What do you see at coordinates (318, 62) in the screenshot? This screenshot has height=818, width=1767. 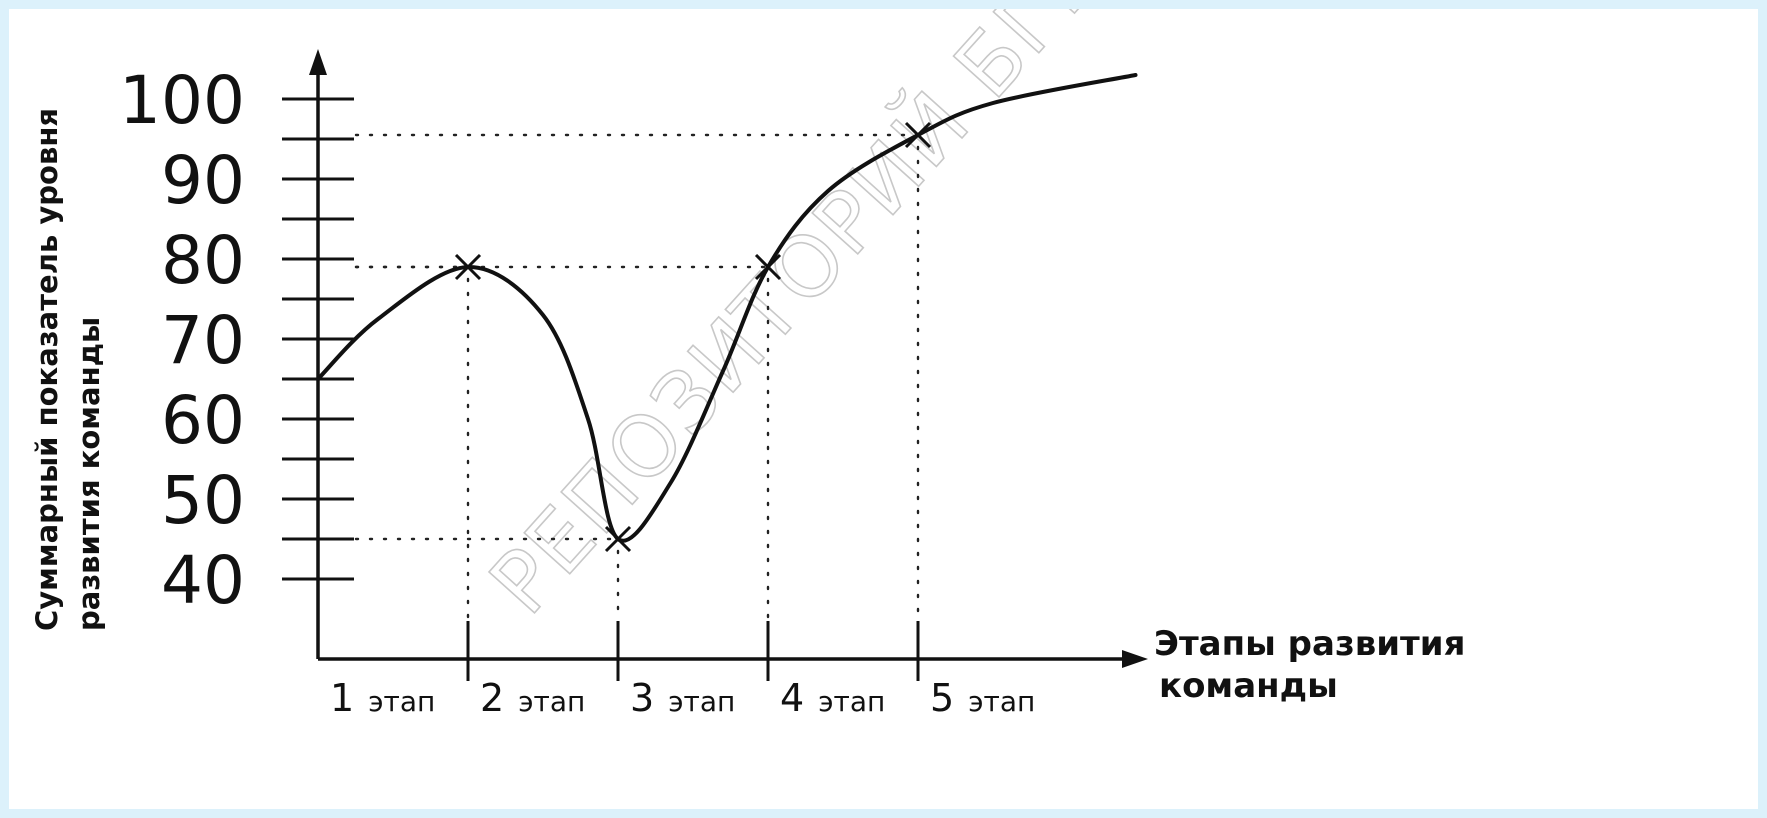 I see `y-axis-arrow` at bounding box center [318, 62].